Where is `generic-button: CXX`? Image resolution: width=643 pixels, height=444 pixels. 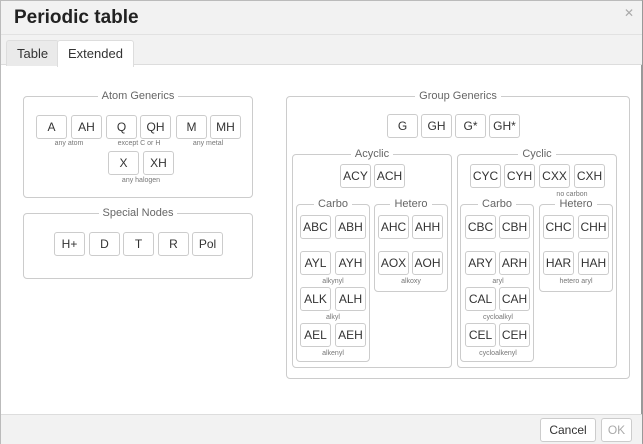 generic-button: CXX is located at coordinates (554, 176).